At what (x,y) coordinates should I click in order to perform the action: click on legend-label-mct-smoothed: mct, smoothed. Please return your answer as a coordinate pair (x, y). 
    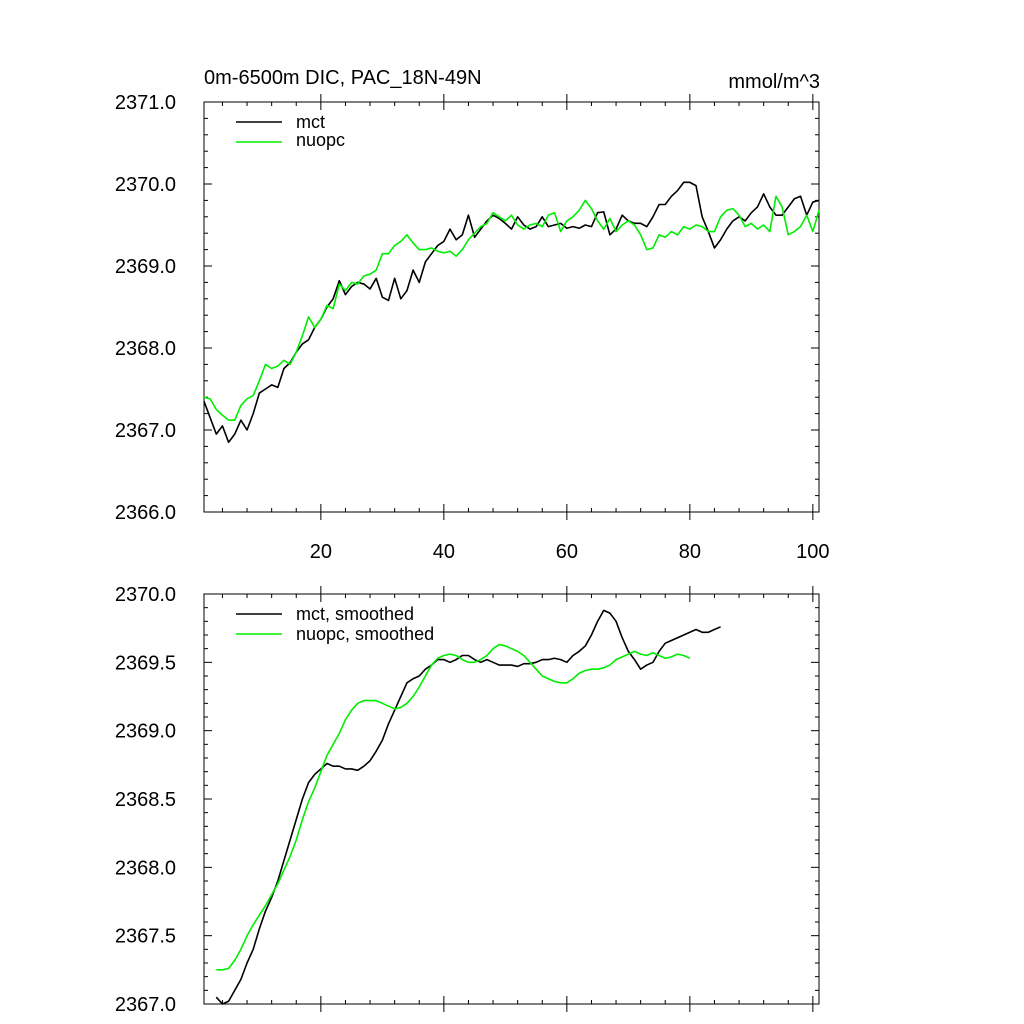
    Looking at the image, I should click on (355, 614).